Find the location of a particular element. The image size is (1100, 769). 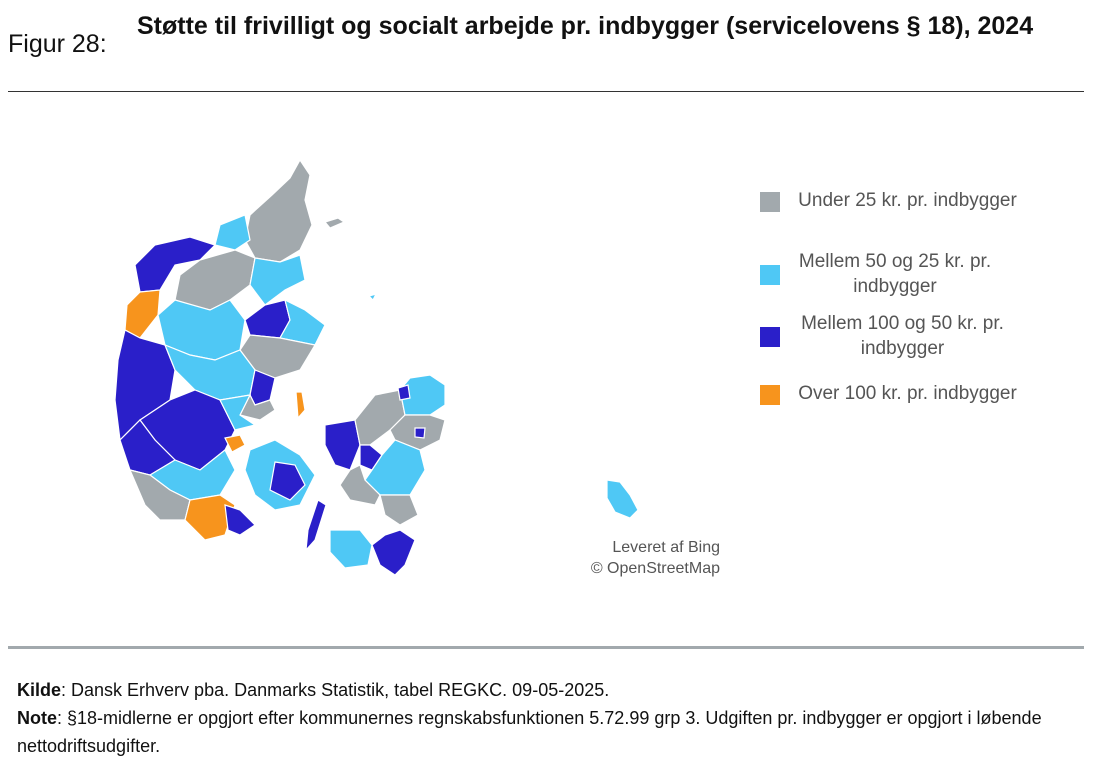

legend-item-over-100: Over 100 kr. pr. indbygger is located at coordinates (910, 393).